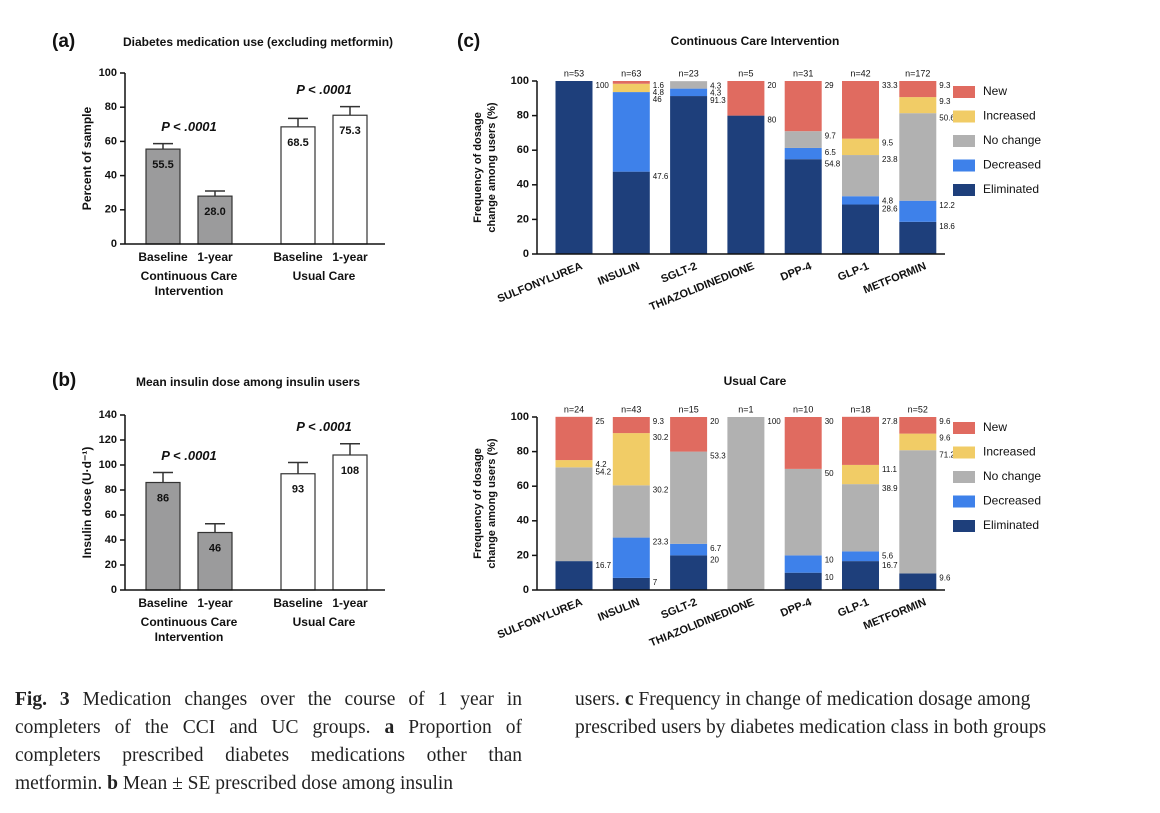 The image size is (1160, 813). Describe the element at coordinates (771, 85) in the screenshot. I see `value-label: 20` at that location.